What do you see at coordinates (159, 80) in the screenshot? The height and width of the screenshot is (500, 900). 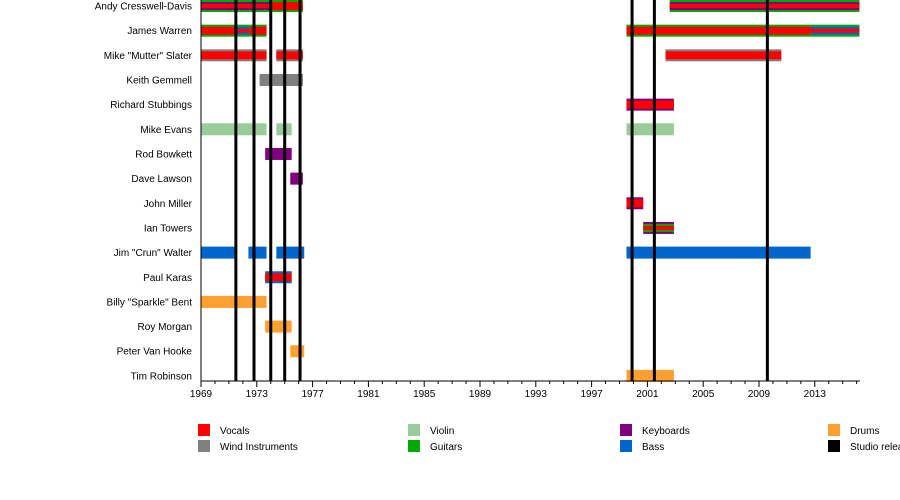 I see `member-name: Keith Gemmell` at bounding box center [159, 80].